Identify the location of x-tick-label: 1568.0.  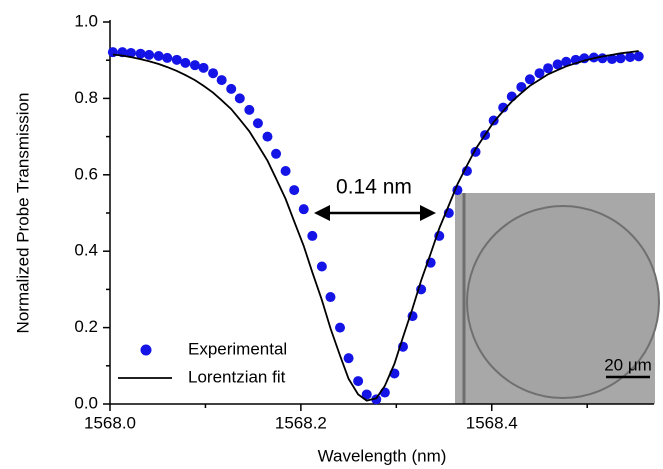
(110, 422).